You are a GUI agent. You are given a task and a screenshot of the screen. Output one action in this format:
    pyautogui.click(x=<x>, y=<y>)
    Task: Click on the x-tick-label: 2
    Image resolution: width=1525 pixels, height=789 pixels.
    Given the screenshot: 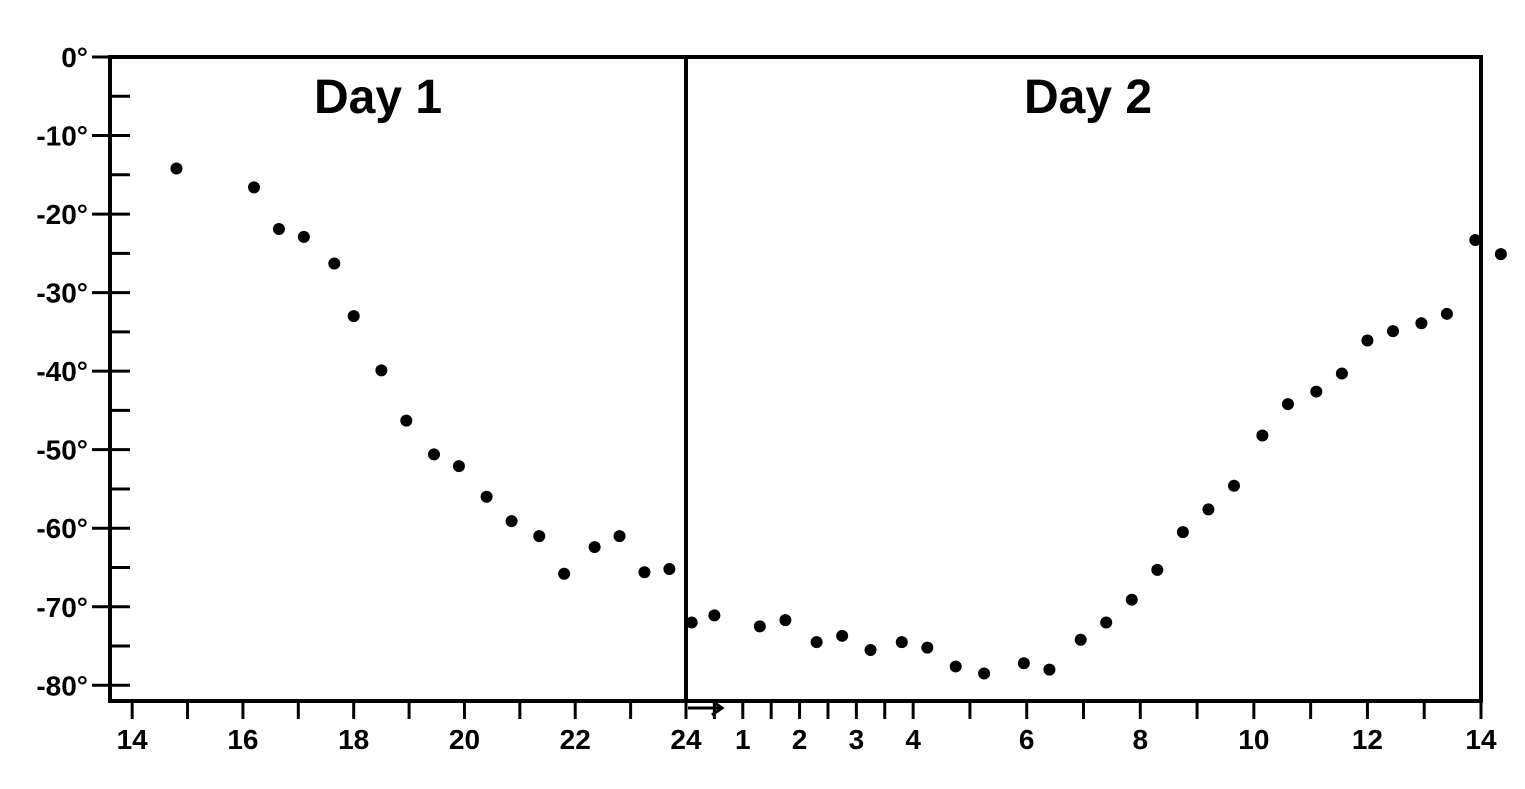 What is the action you would take?
    pyautogui.click(x=800, y=739)
    